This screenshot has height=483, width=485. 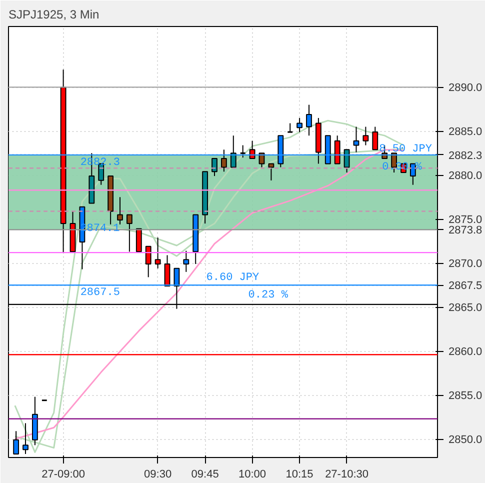 What do you see at coordinates (64, 474) in the screenshot?
I see `x-tick-label: 27-09:00` at bounding box center [64, 474].